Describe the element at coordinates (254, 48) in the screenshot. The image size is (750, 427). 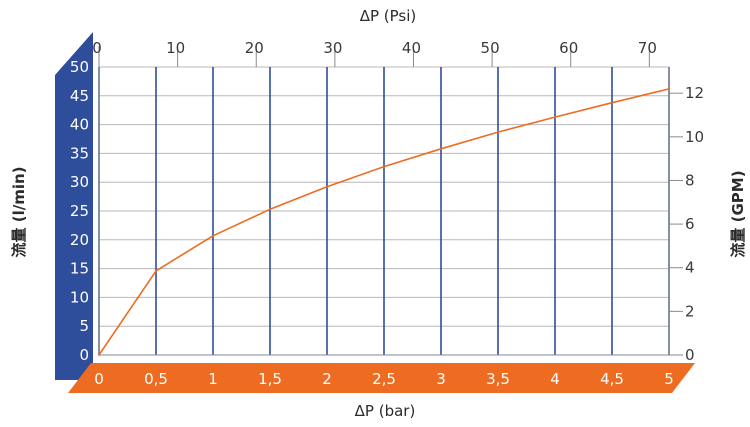
I see `x-top-tick-label: 20` at that location.